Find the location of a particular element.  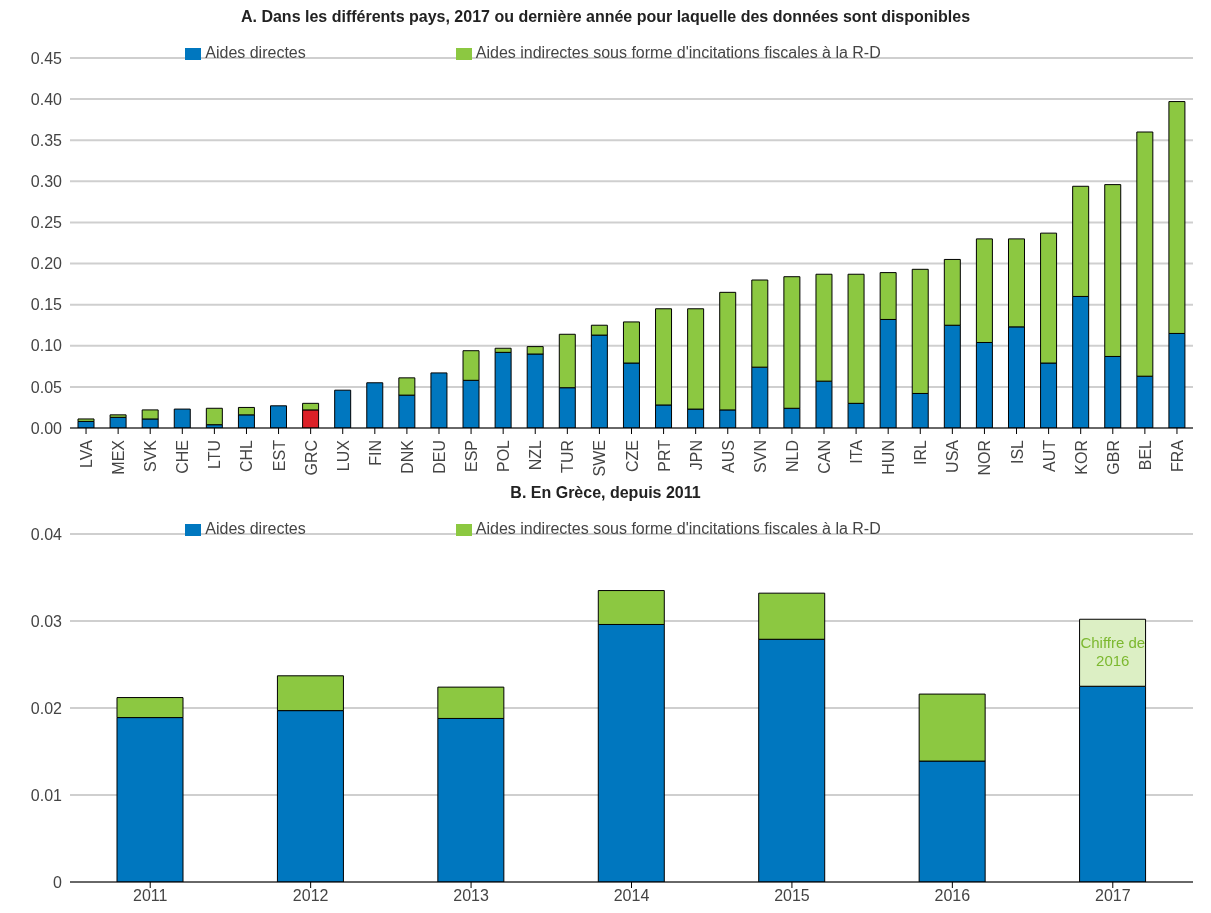

x-tick-label: POL is located at coordinates (504, 456).